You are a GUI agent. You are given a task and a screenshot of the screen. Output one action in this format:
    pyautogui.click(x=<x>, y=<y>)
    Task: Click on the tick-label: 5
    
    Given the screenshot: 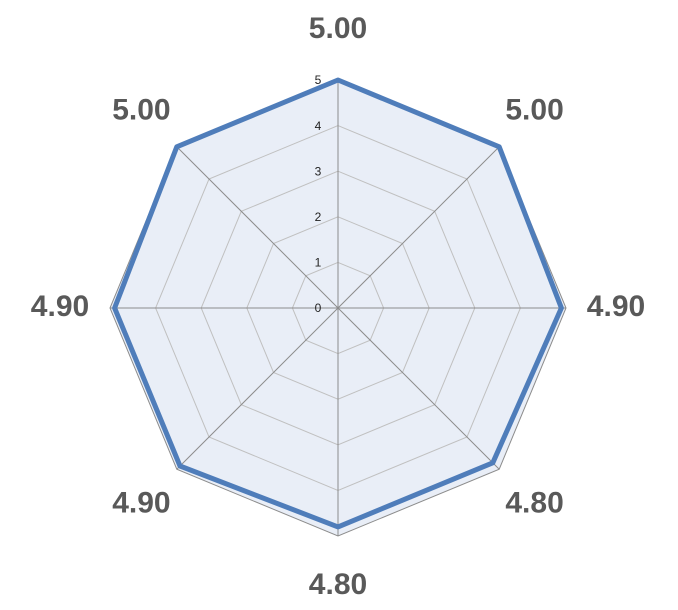 What is the action you would take?
    pyautogui.click(x=318, y=80)
    